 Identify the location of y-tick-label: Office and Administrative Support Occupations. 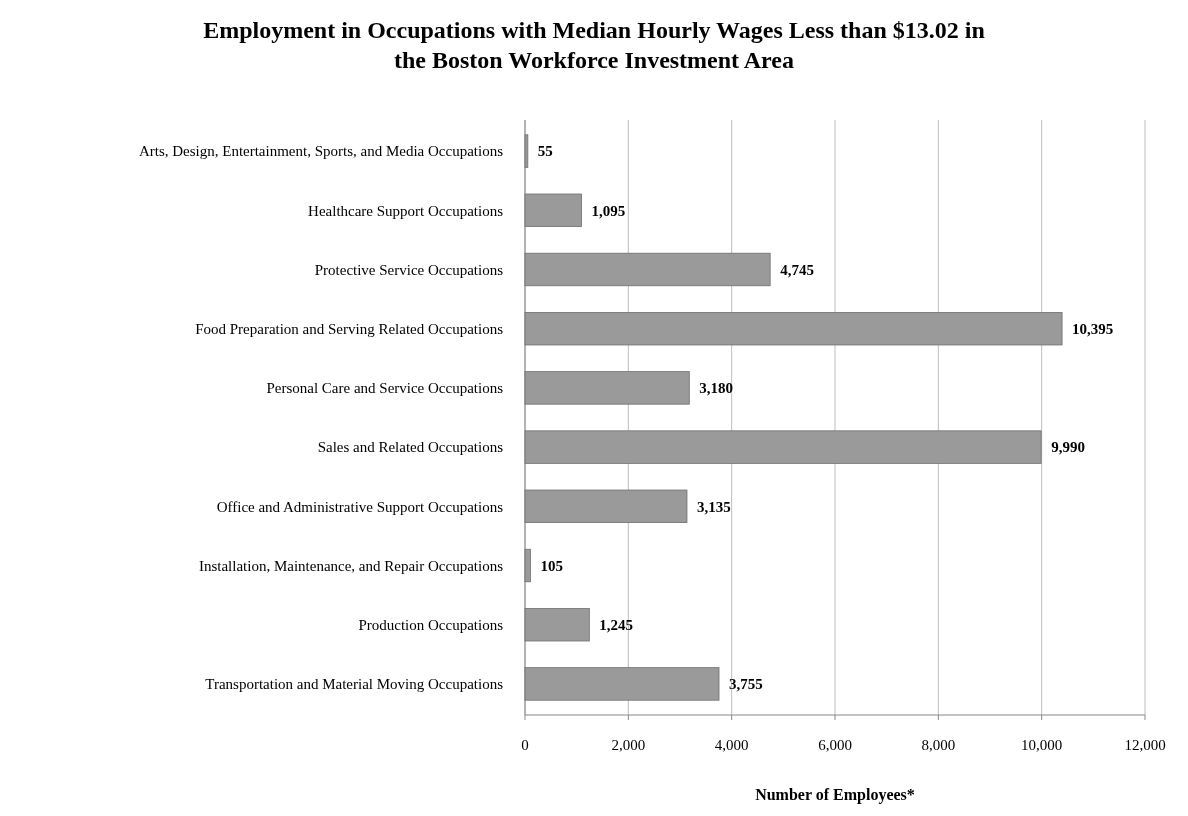
(360, 506).